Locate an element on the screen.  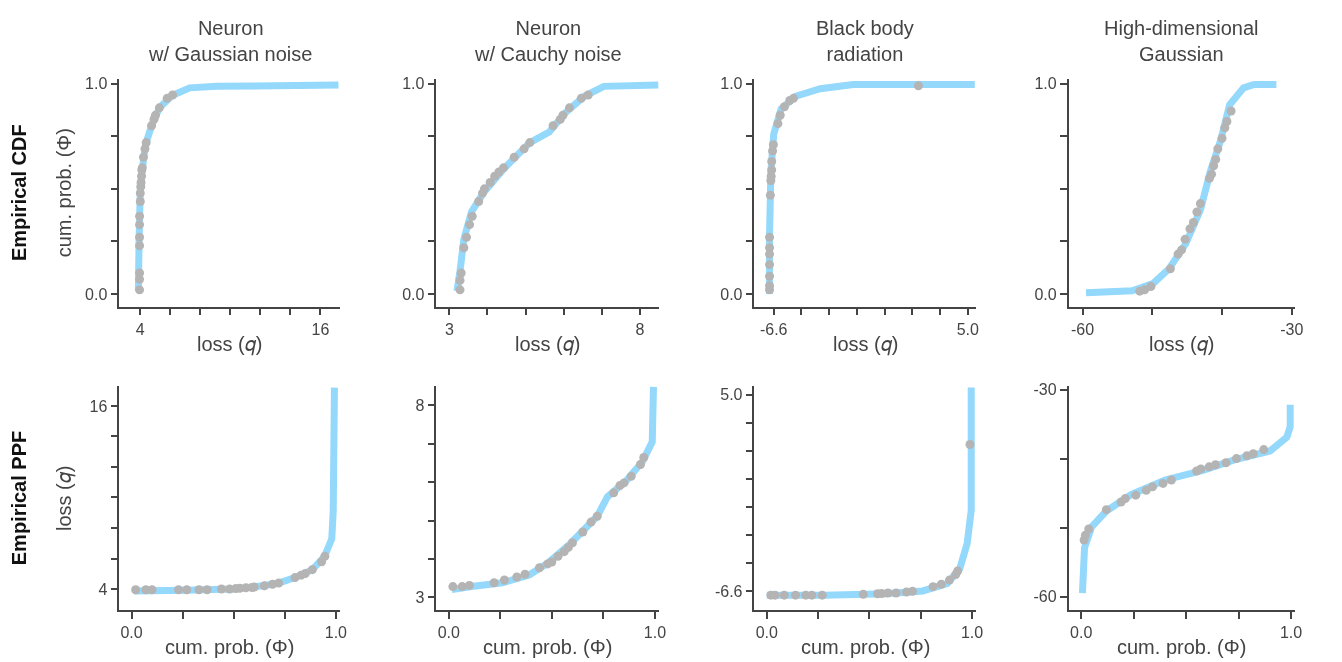
y-tick-label: 16 is located at coordinates (98, 406).